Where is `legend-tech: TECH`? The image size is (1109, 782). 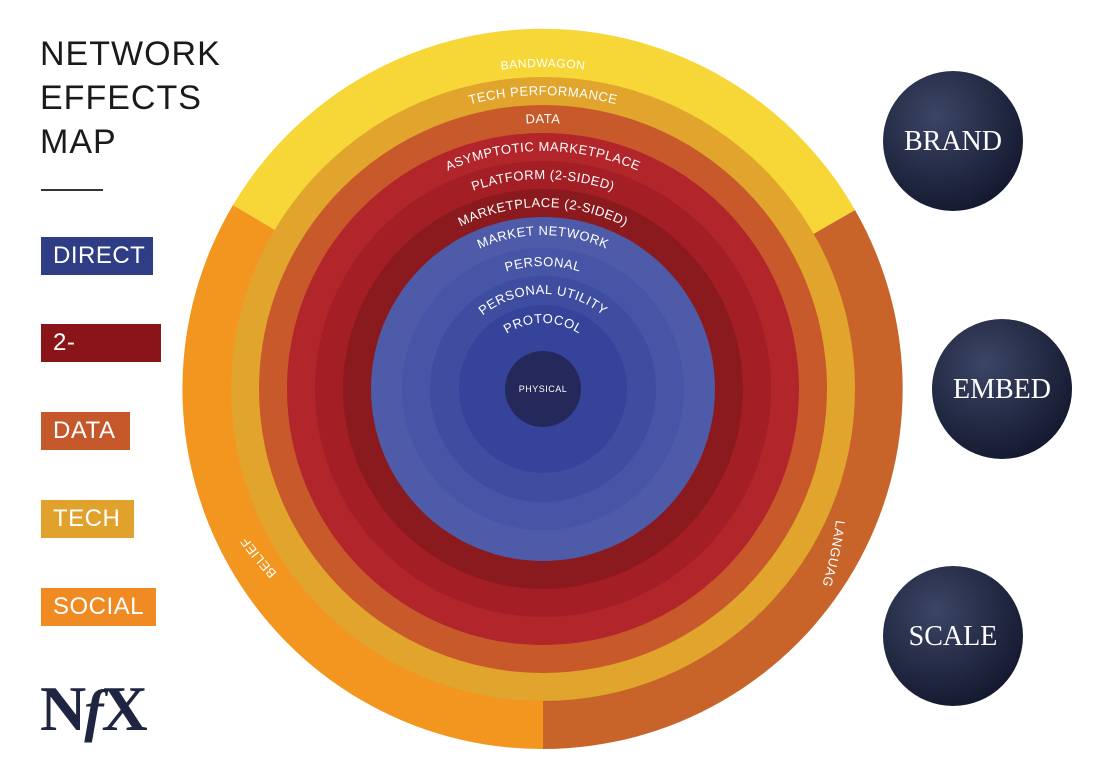 legend-tech: TECH is located at coordinates (87, 519).